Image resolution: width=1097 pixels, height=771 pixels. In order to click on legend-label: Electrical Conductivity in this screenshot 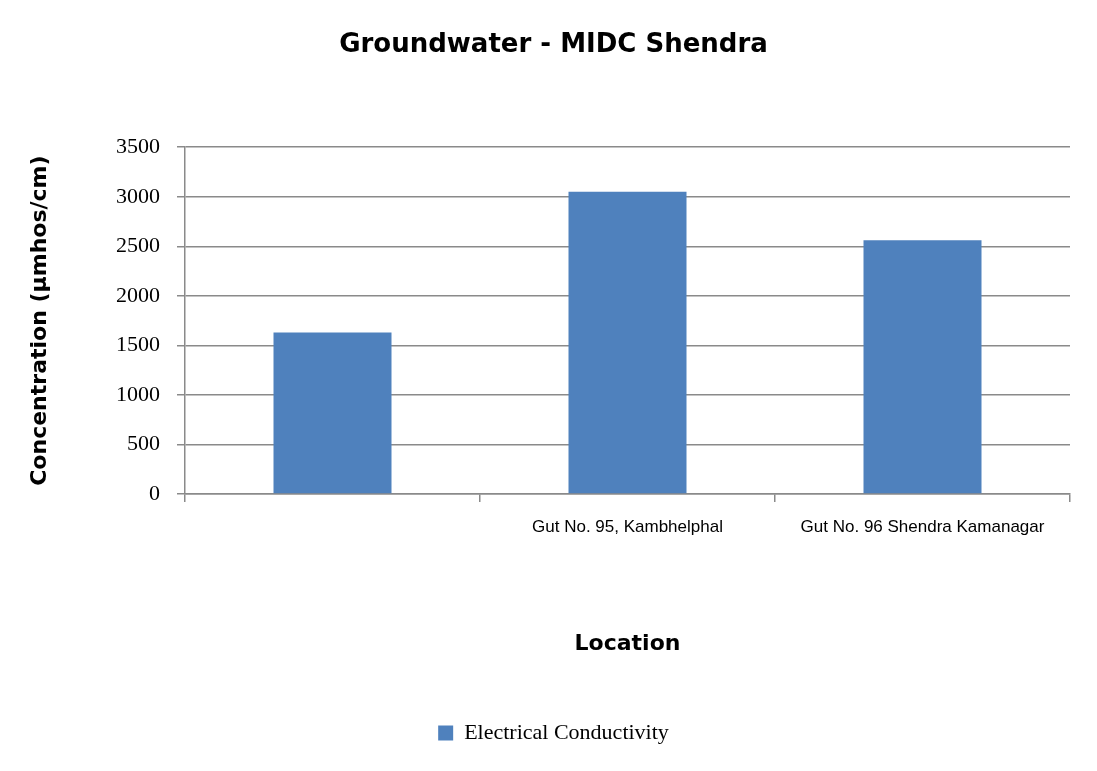, I will do `click(566, 731)`.